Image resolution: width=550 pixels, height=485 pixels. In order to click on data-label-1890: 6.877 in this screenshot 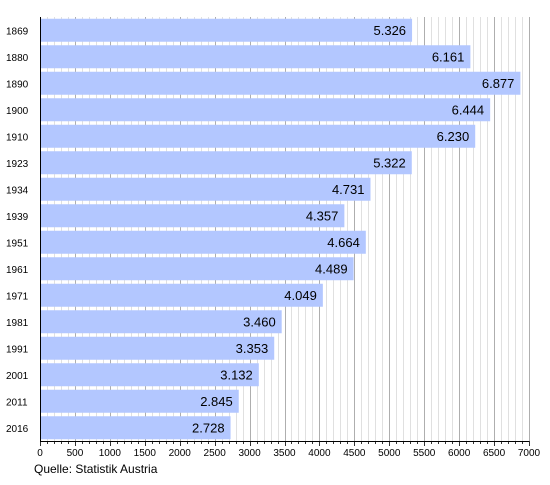, I will do `click(498, 83)`.